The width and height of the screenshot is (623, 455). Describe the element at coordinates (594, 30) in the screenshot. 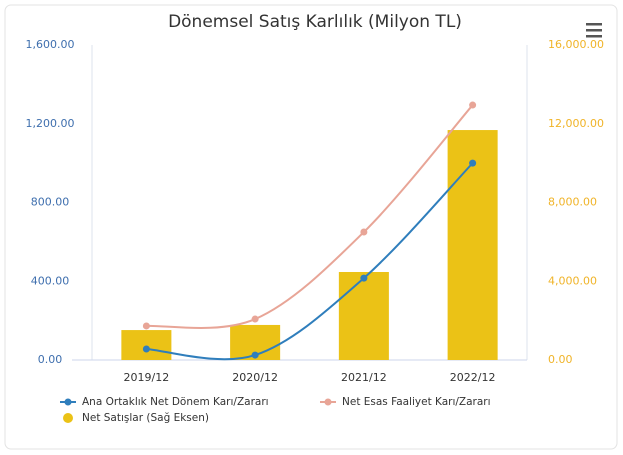

I see `menu-icon` at that location.